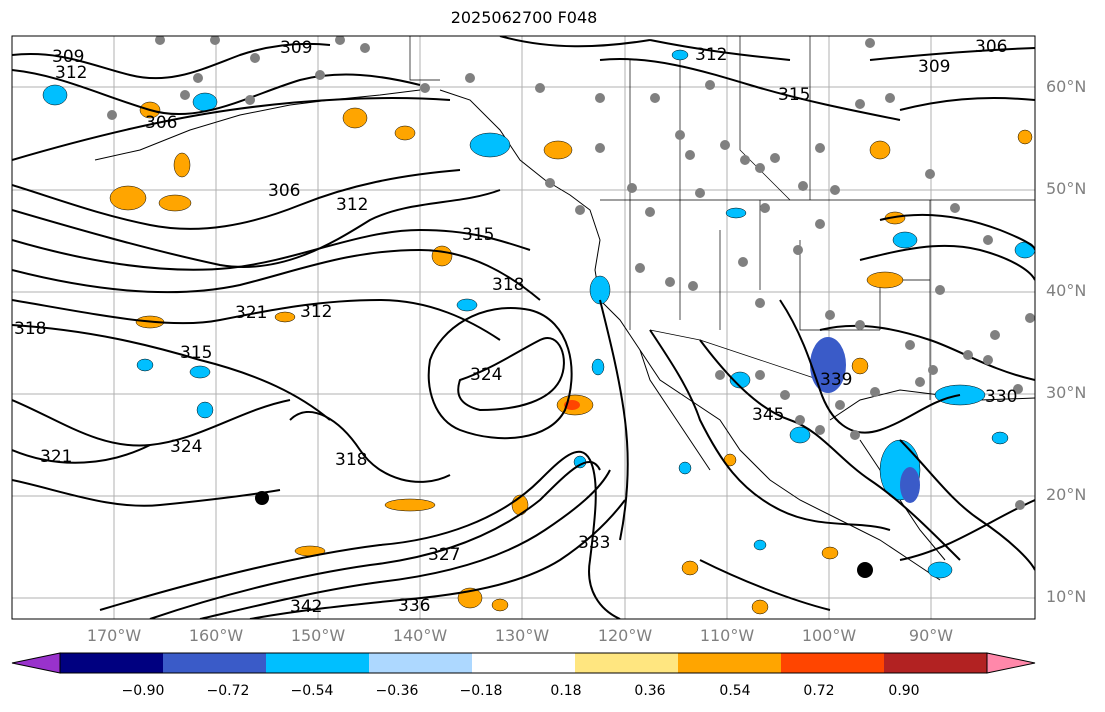 Image resolution: width=1105 pixels, height=712 pixels. Describe the element at coordinates (650, 691) in the screenshot. I see `colorbar-tick-label: 0.36` at that location.